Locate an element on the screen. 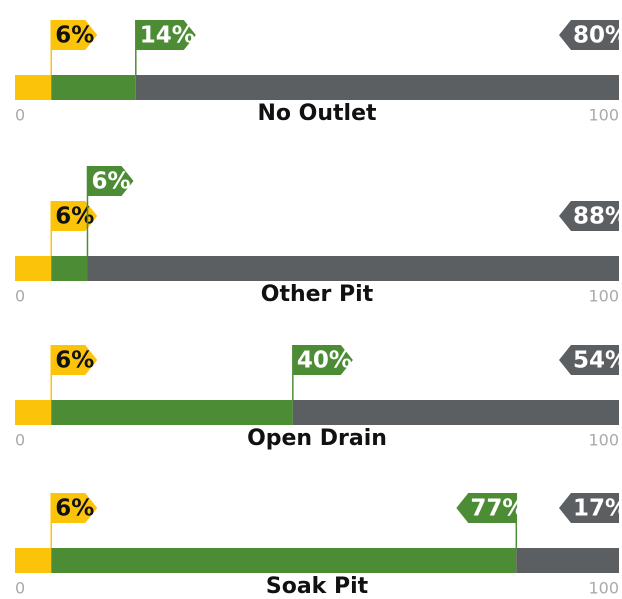  bar-title: Open Drain is located at coordinates (317, 438).